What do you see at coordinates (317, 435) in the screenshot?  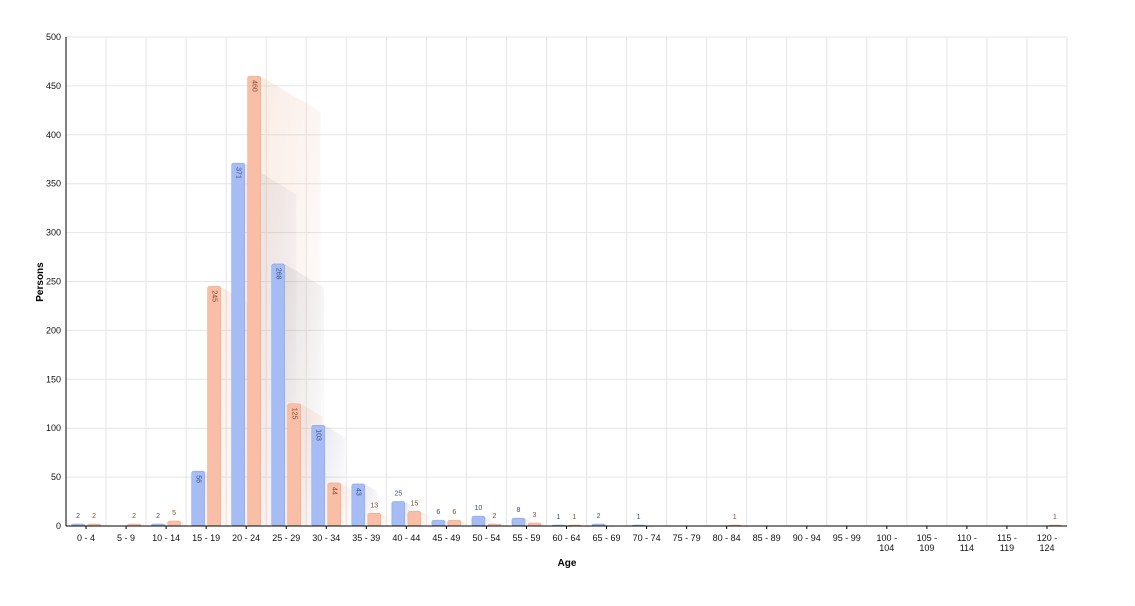 I see `data-label: 103` at bounding box center [317, 435].